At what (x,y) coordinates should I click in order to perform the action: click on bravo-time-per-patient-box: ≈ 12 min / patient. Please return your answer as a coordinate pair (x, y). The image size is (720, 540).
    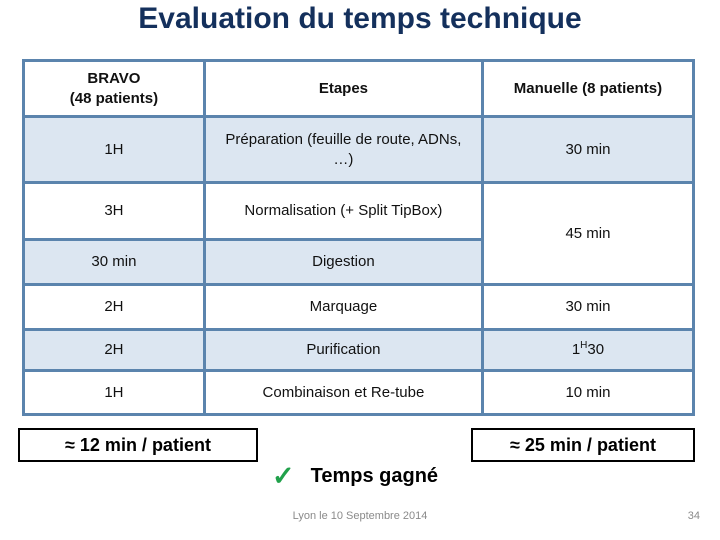
    Looking at the image, I should click on (138, 445).